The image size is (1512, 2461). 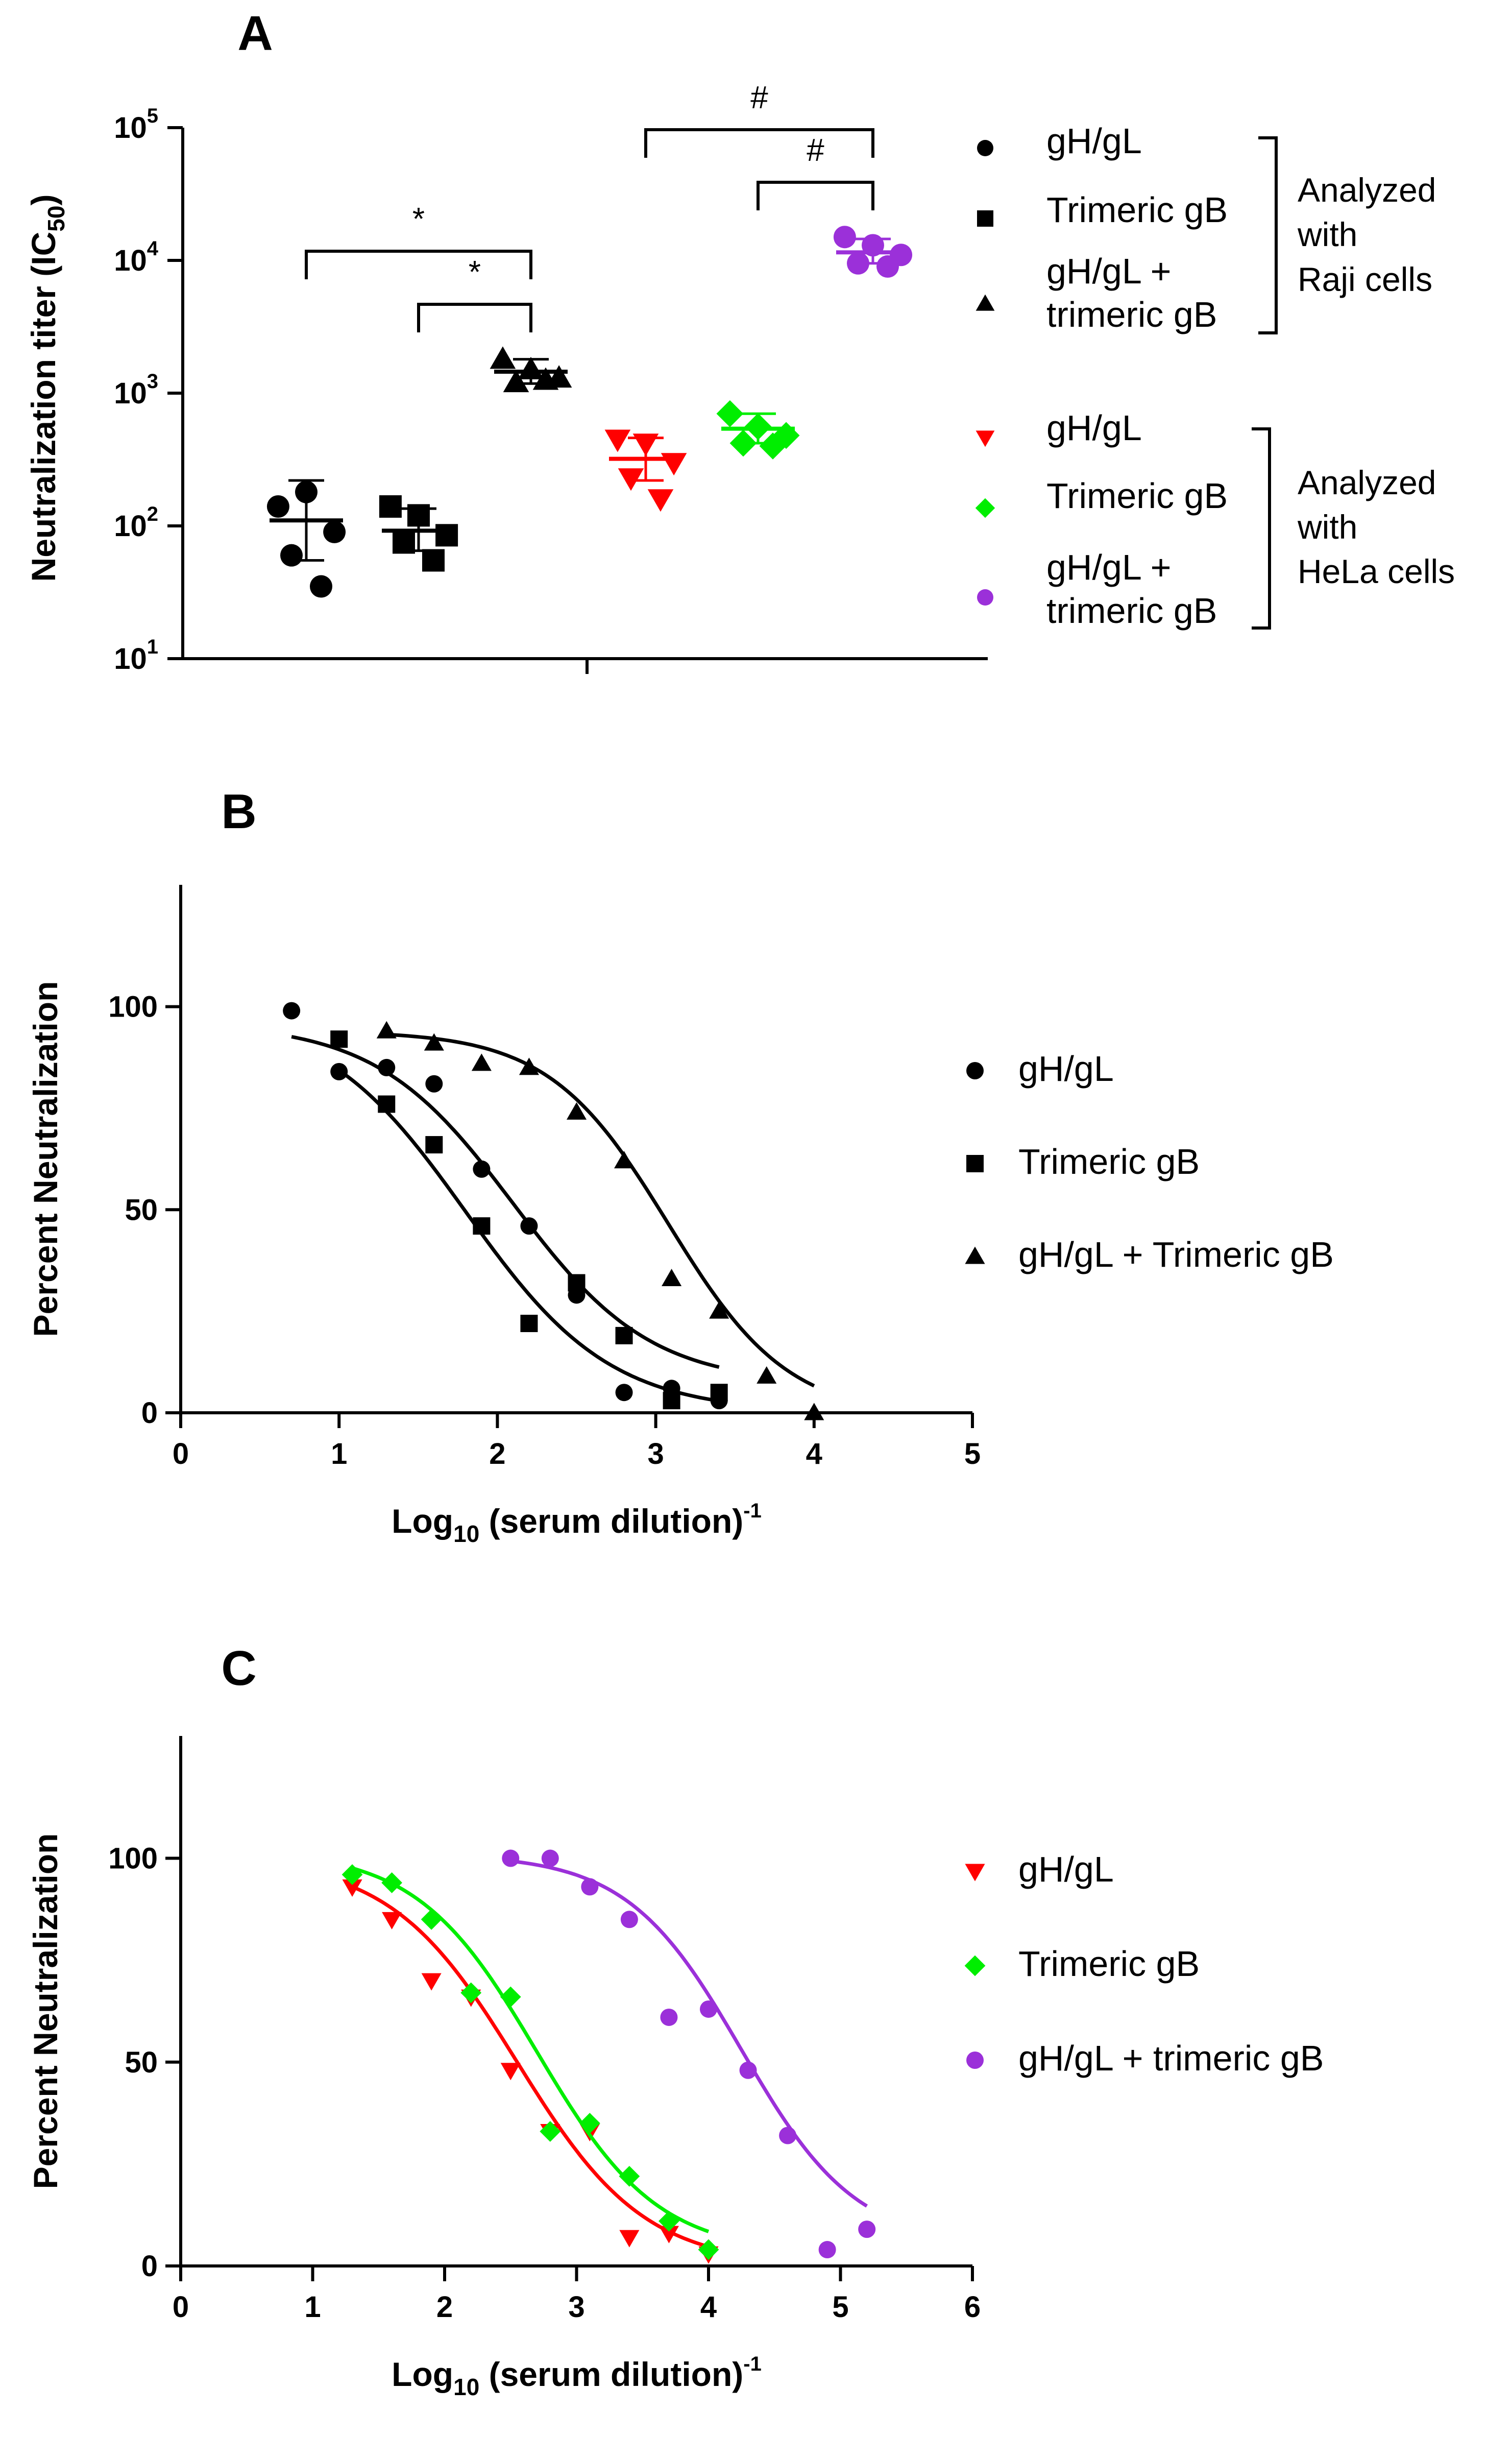 I want to click on panel-a-y-tick-label: 10⁵, so click(x=136, y=124).